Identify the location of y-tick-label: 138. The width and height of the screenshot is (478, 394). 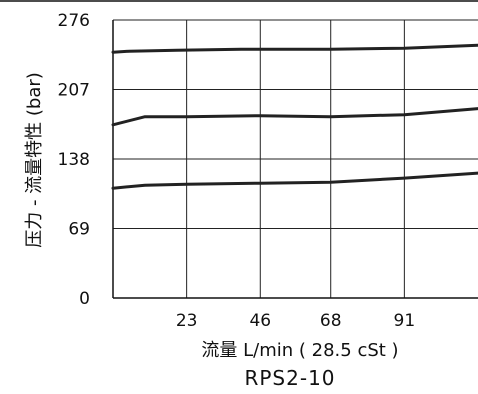
(74, 160).